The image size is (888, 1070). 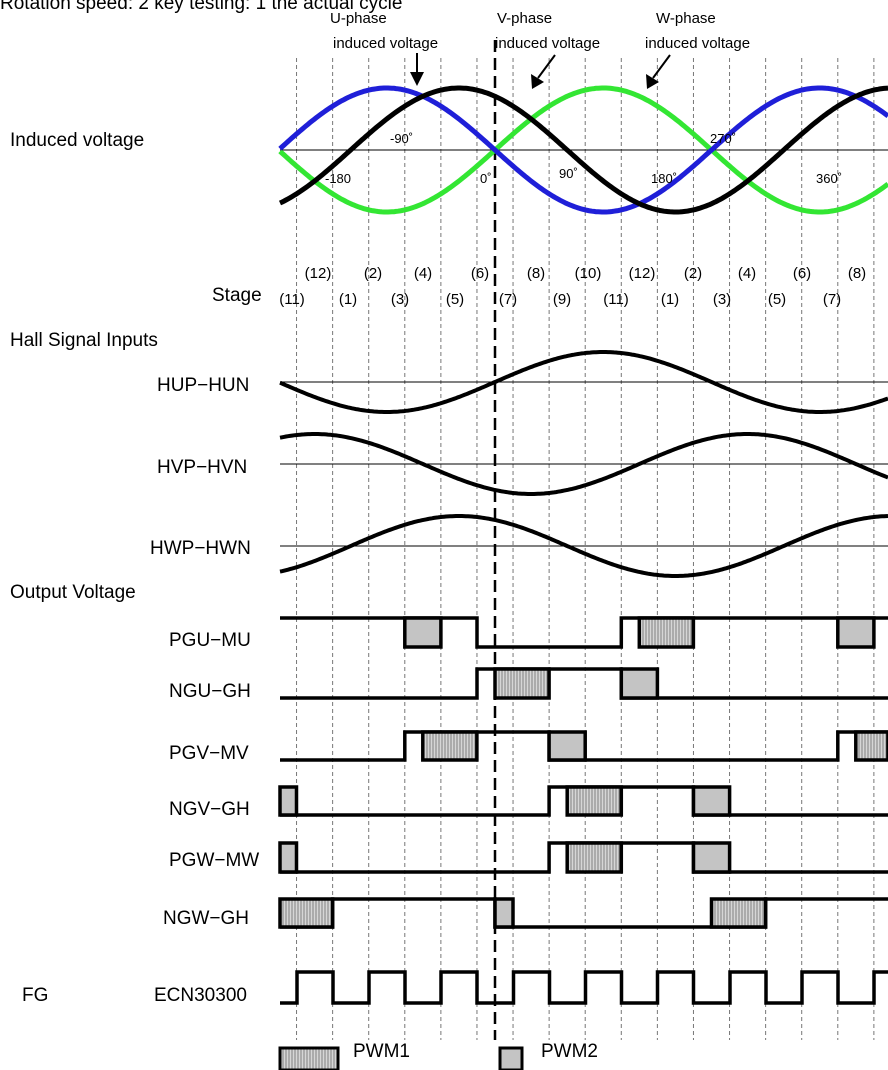 What do you see at coordinates (511, 1058) in the screenshot?
I see `pwm2-swatch` at bounding box center [511, 1058].